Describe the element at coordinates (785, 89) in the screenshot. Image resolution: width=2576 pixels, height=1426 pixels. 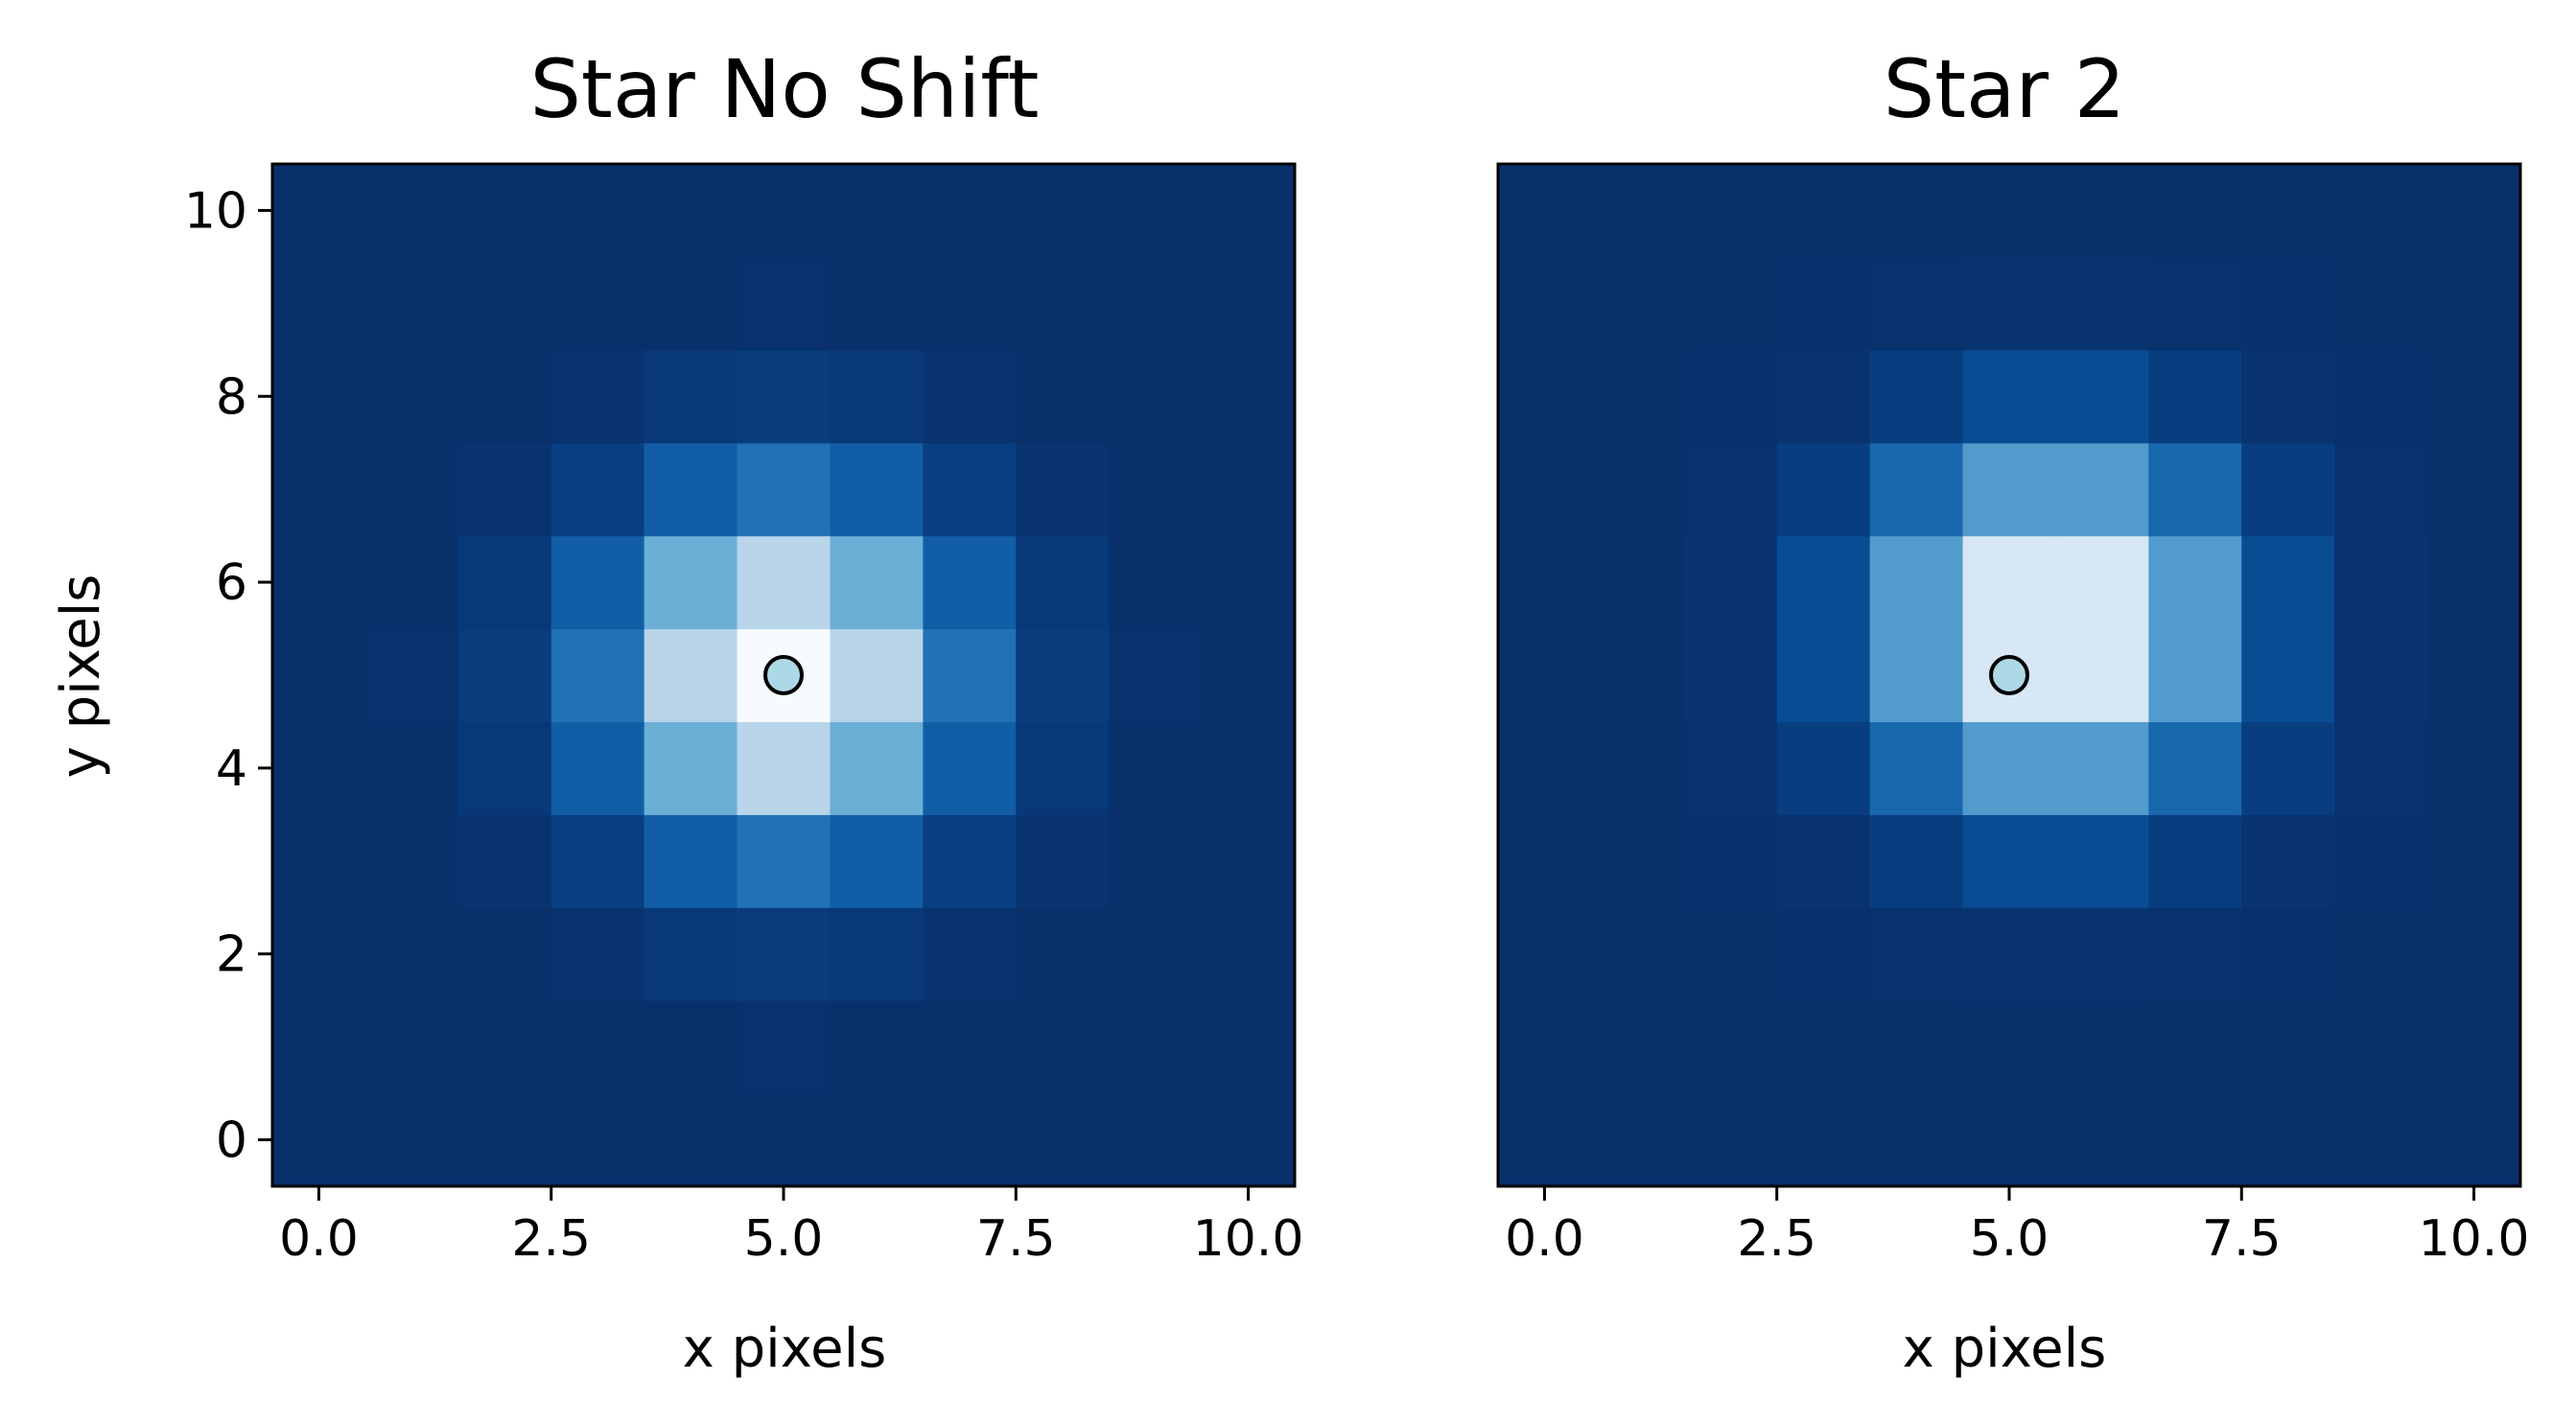
I see `panel-title: Star No Shift` at that location.